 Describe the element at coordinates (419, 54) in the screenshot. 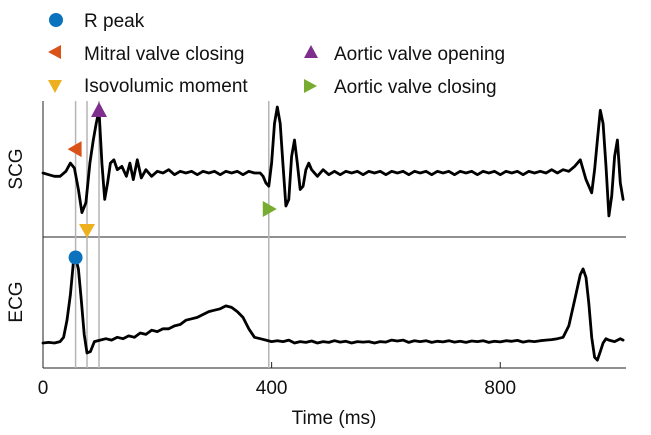

I see `legend-label-aortic-opening: Aortic valve opening` at that location.